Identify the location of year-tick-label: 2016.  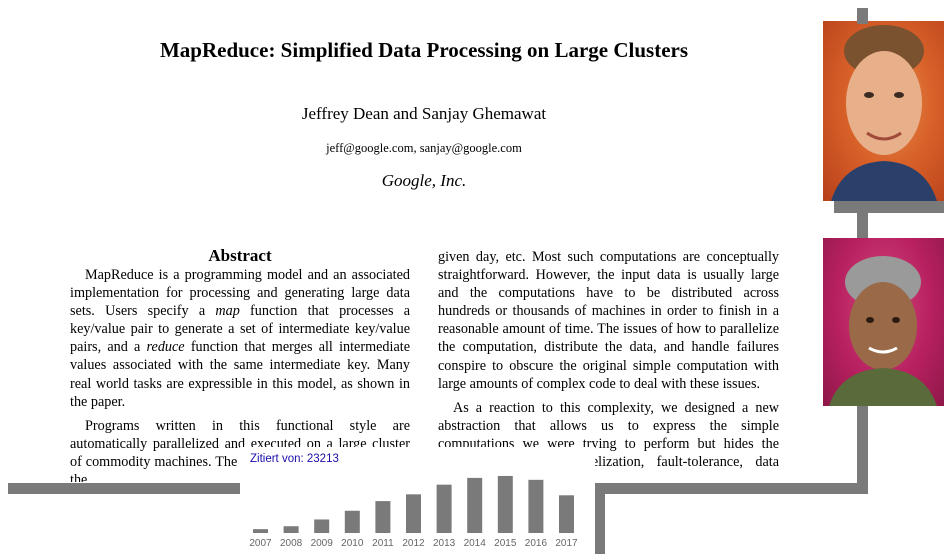
(536, 543).